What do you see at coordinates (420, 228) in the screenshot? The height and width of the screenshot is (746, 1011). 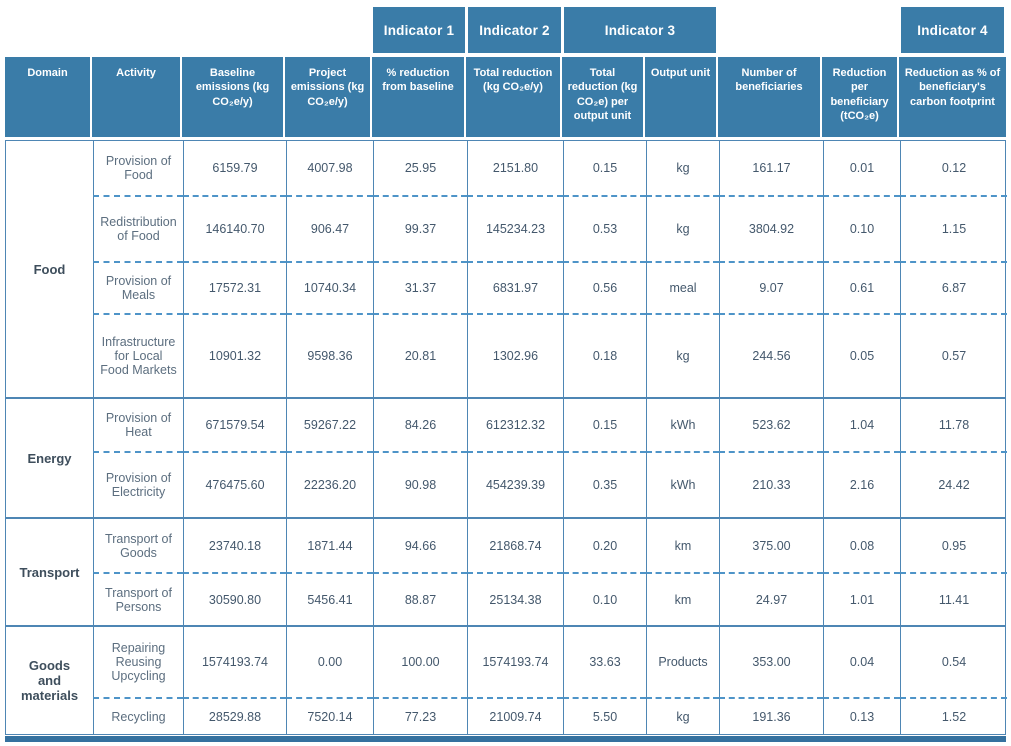 I see `value-cell: 99.37` at bounding box center [420, 228].